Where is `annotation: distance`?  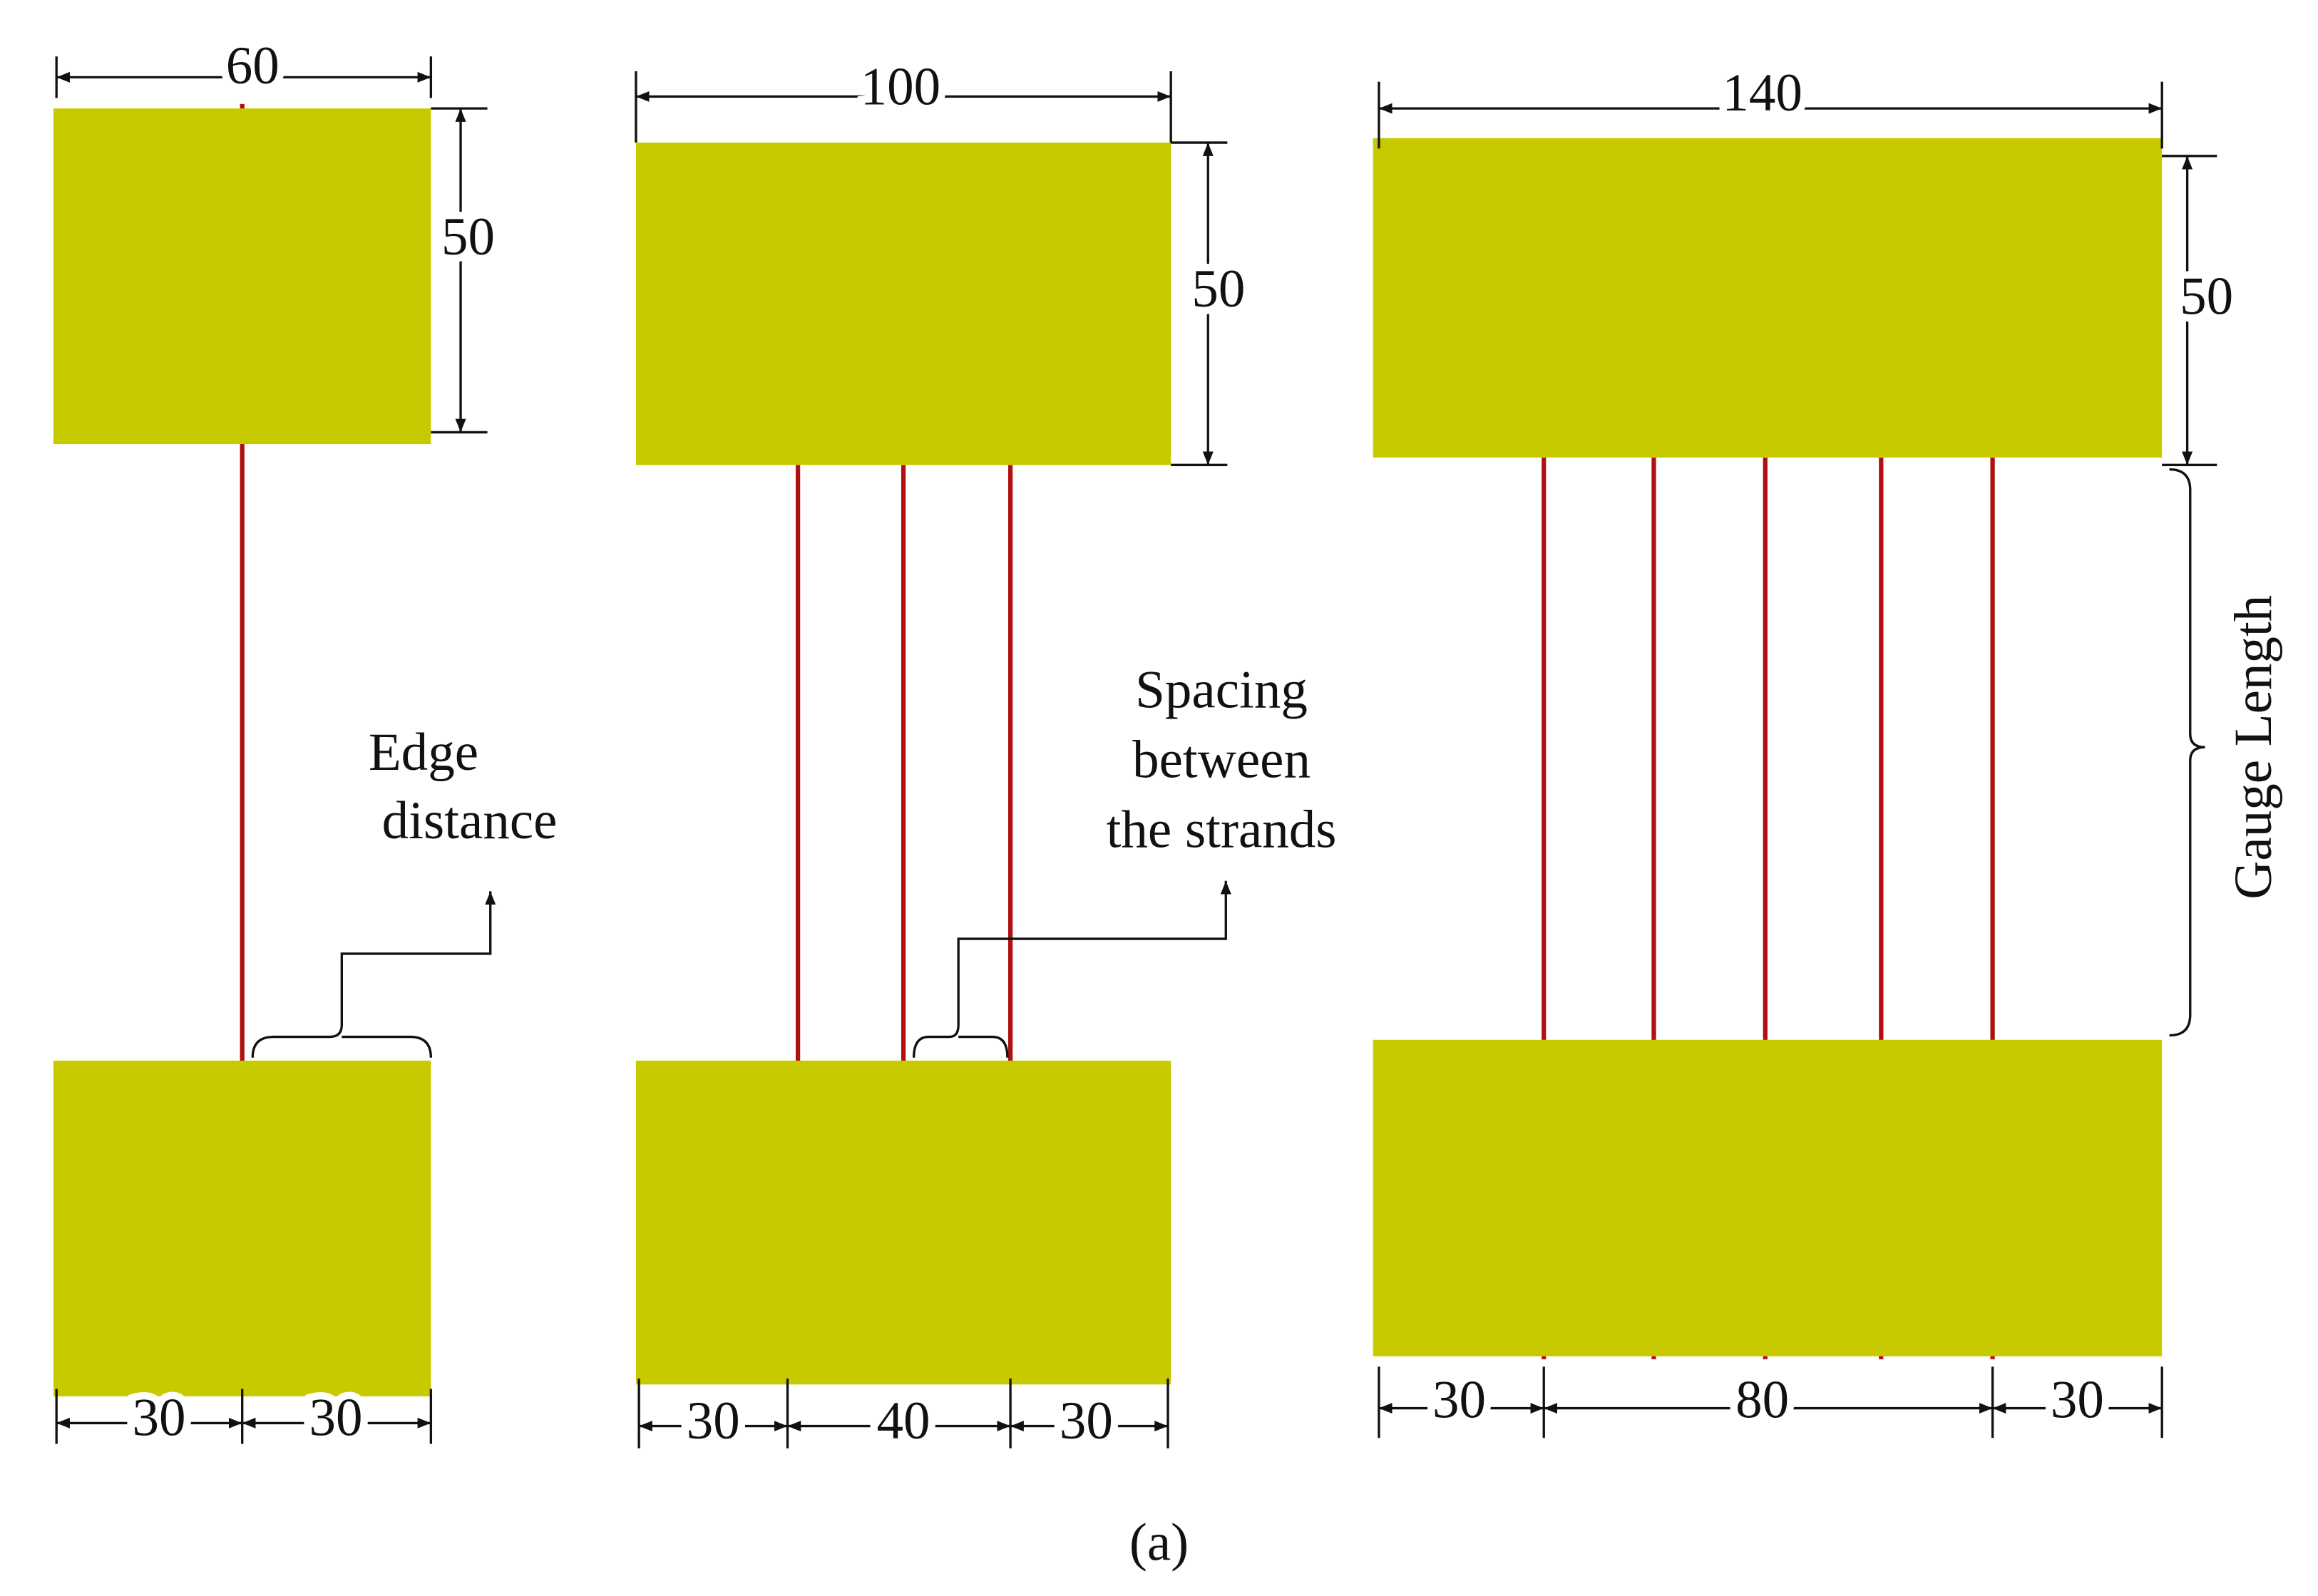
annotation: distance is located at coordinates (470, 820).